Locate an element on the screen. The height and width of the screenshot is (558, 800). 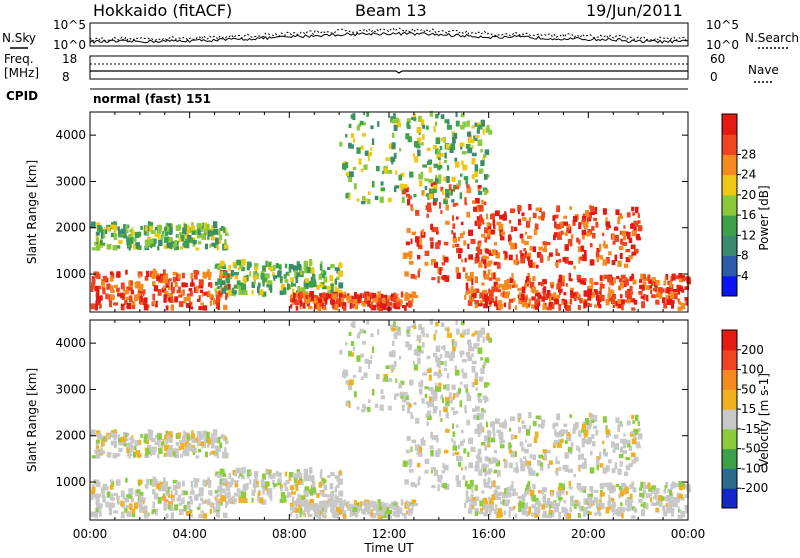
noise-tick-right-bottom: 10^0 is located at coordinates (722, 45).